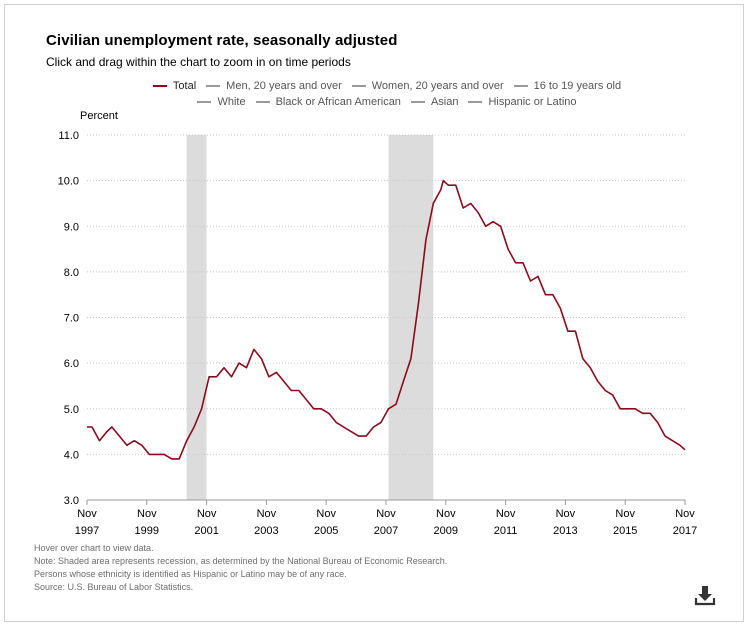  What do you see at coordinates (114, 587) in the screenshot?
I see `note-source: Source: U.S. Bureau of Labor Statistics.` at bounding box center [114, 587].